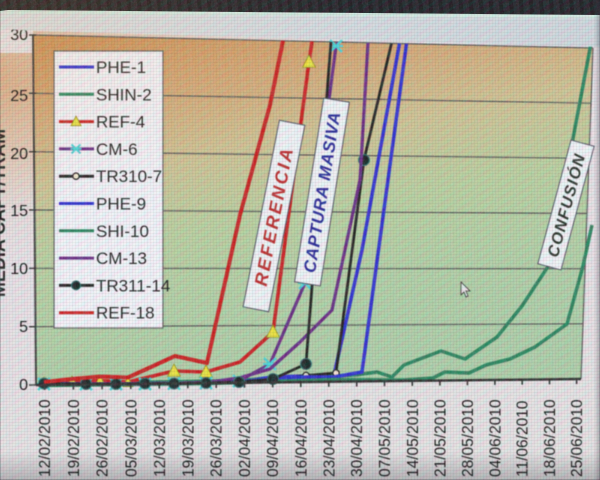 This screenshot has height=480, width=600. Describe the element at coordinates (121, 67) in the screenshot. I see `svg-text: PHE-1` at that location.